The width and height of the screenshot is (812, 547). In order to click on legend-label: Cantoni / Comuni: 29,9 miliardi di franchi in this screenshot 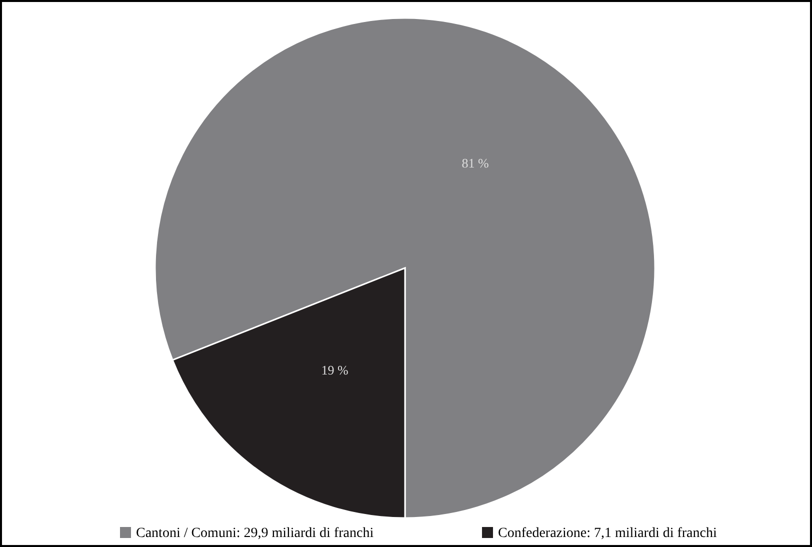, I will do `click(255, 533)`.